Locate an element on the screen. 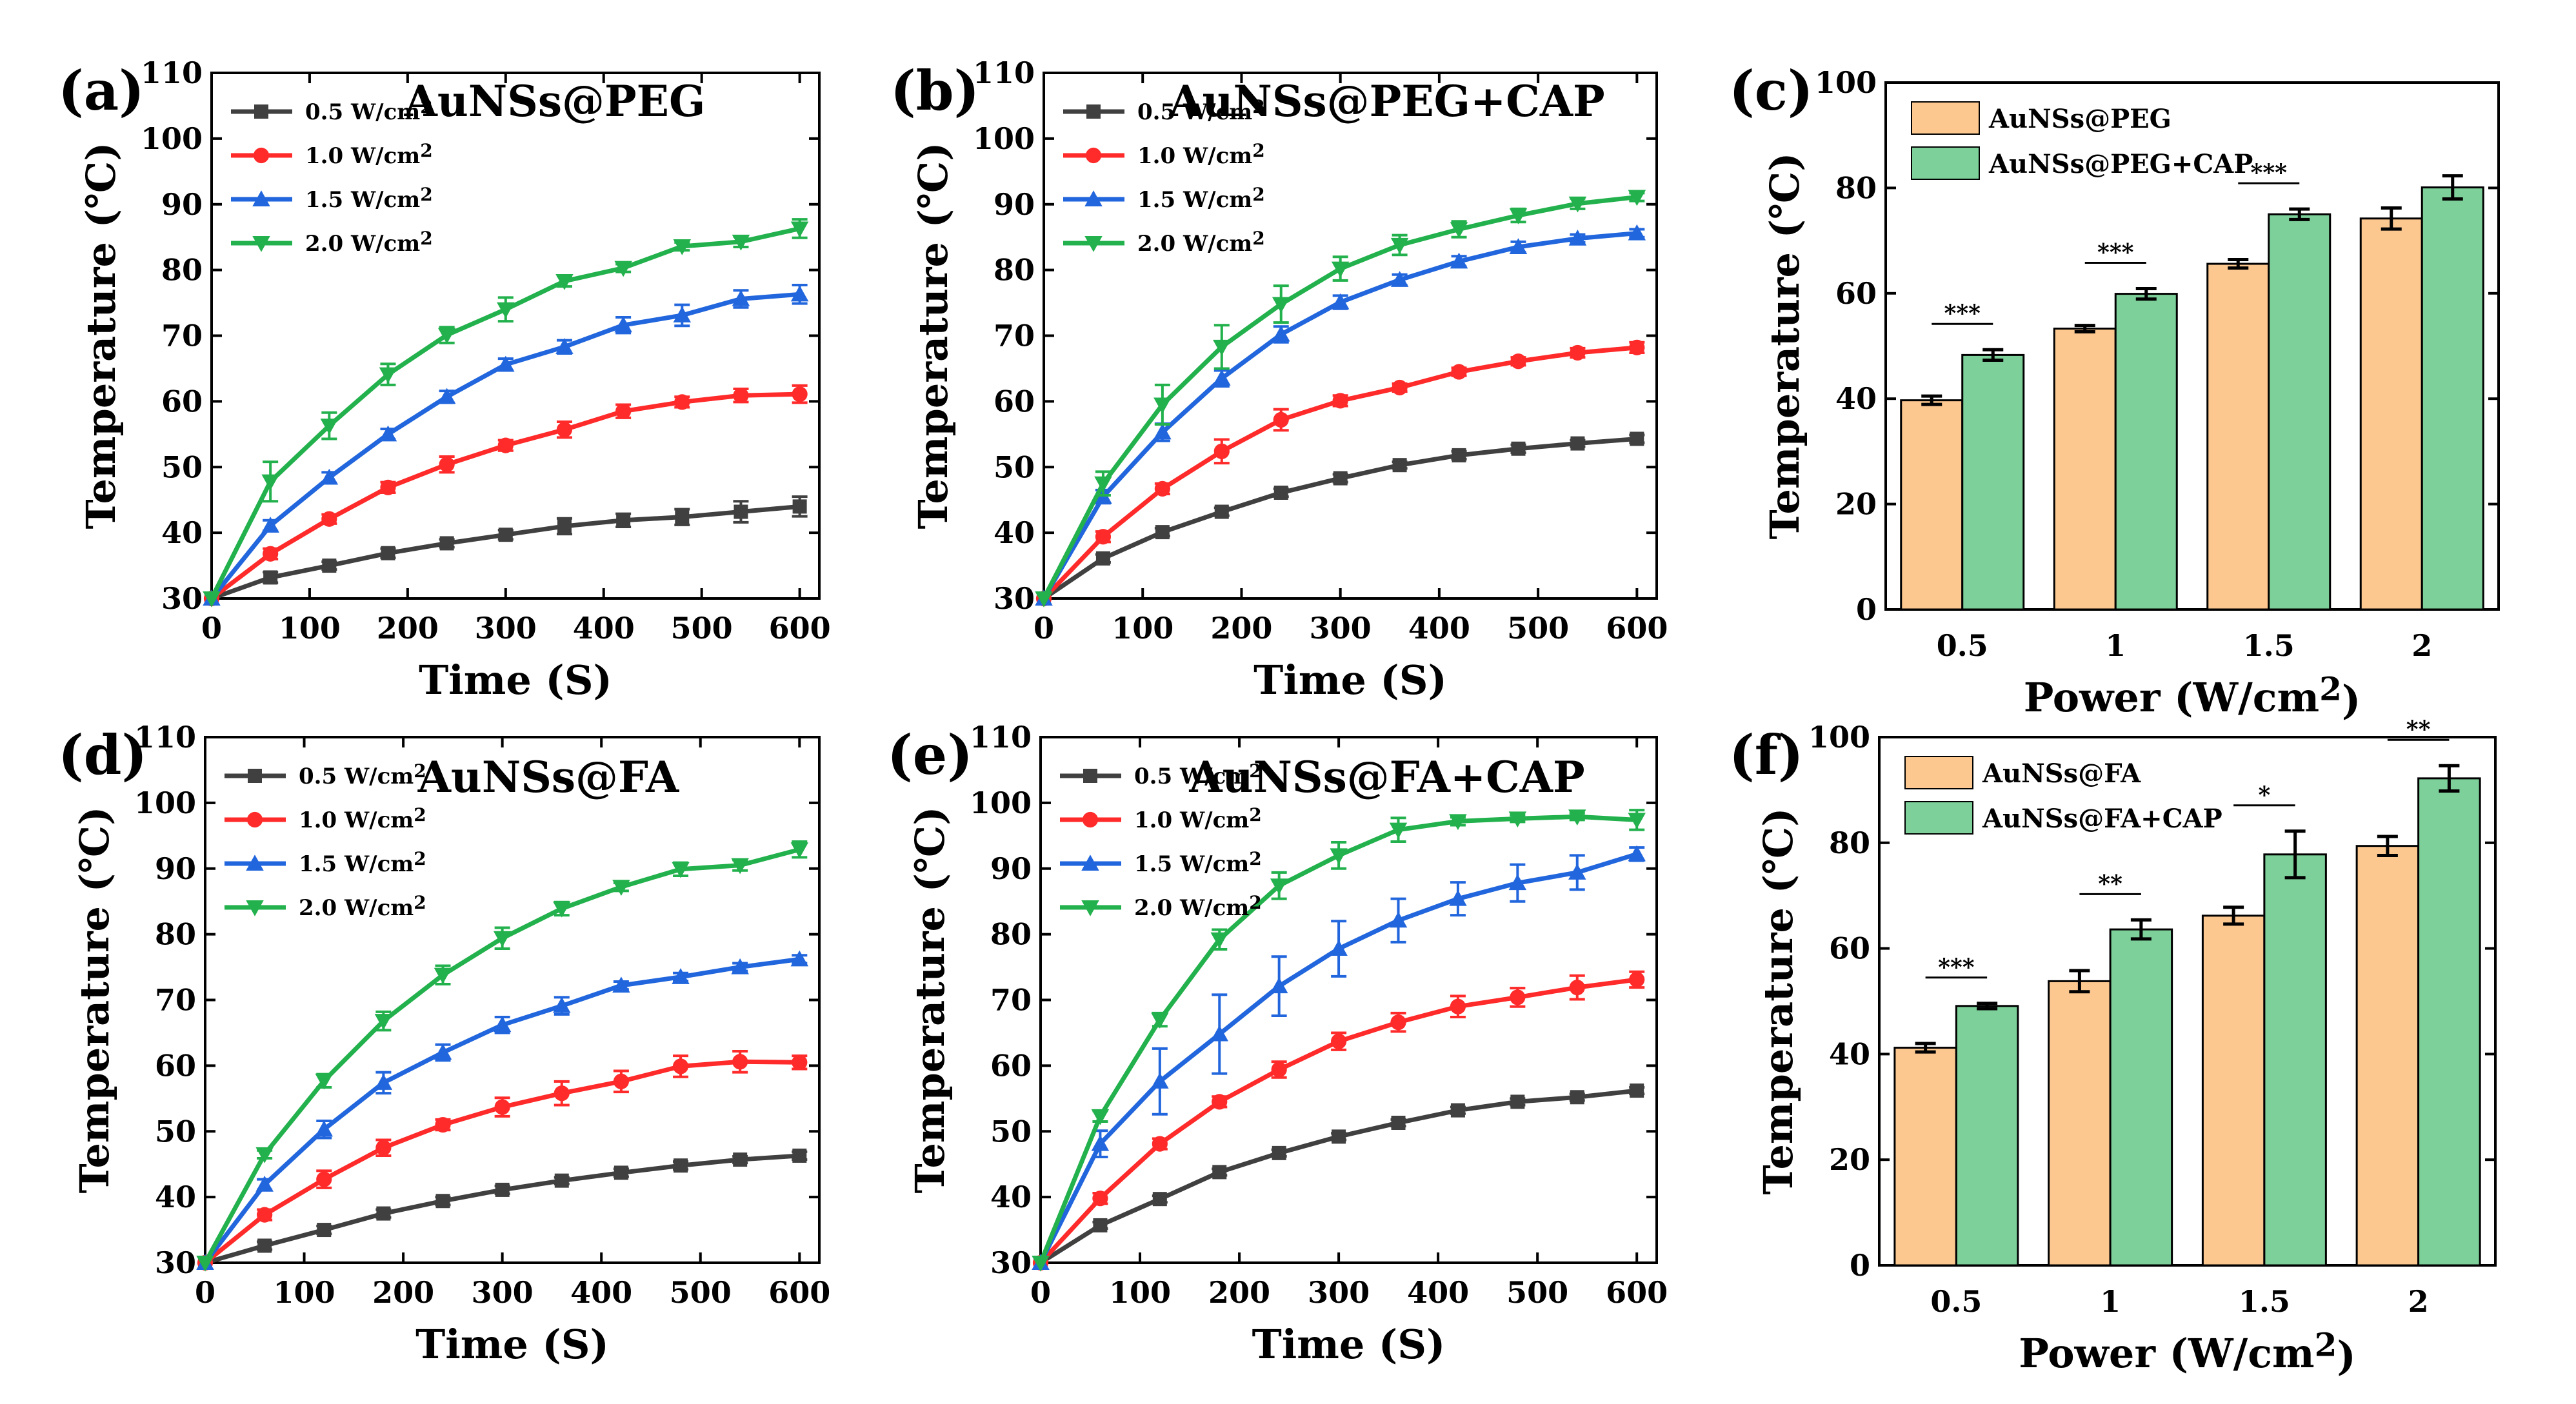  x-axis-label: Power (W/cm2) is located at coordinates (2187, 1353).